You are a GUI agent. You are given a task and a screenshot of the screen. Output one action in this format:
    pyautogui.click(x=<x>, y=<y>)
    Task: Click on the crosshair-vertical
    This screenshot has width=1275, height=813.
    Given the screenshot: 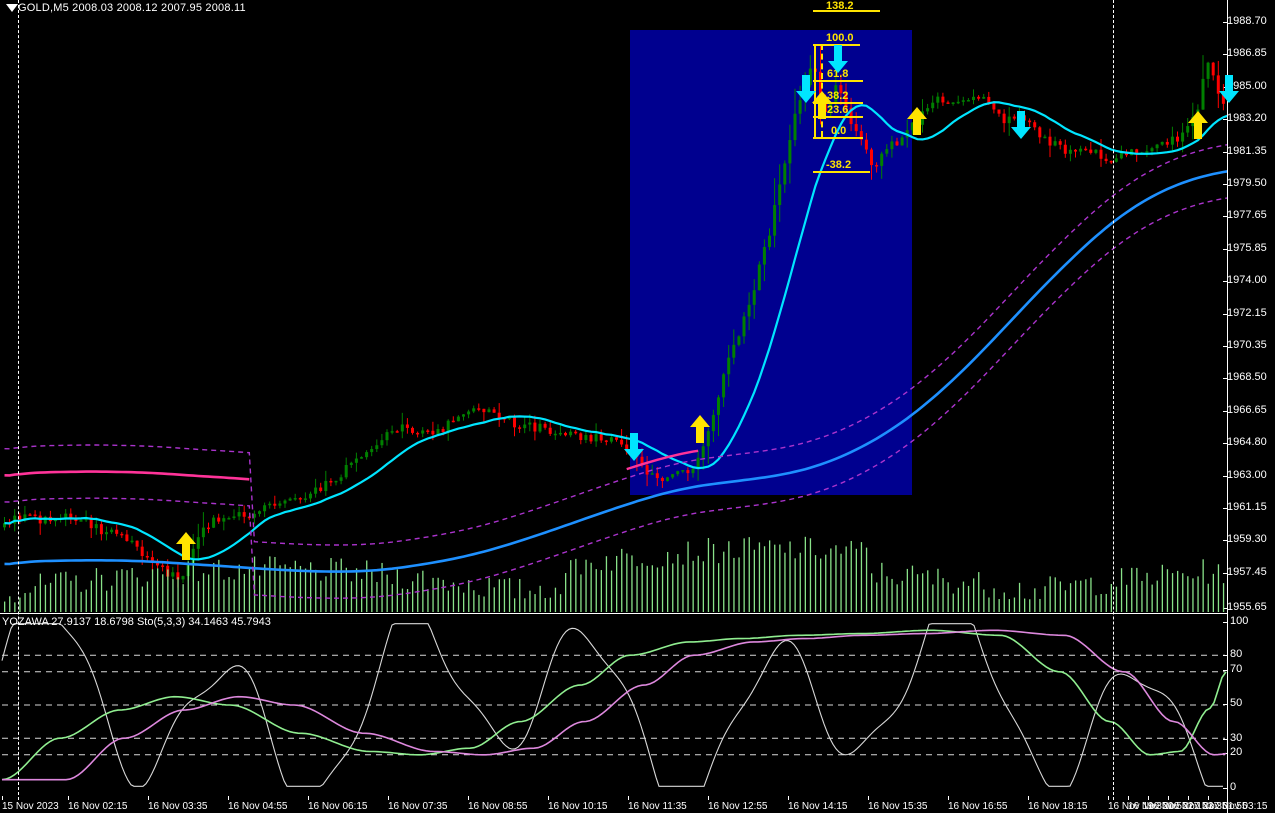 What is the action you would take?
    pyautogui.click(x=1113, y=400)
    